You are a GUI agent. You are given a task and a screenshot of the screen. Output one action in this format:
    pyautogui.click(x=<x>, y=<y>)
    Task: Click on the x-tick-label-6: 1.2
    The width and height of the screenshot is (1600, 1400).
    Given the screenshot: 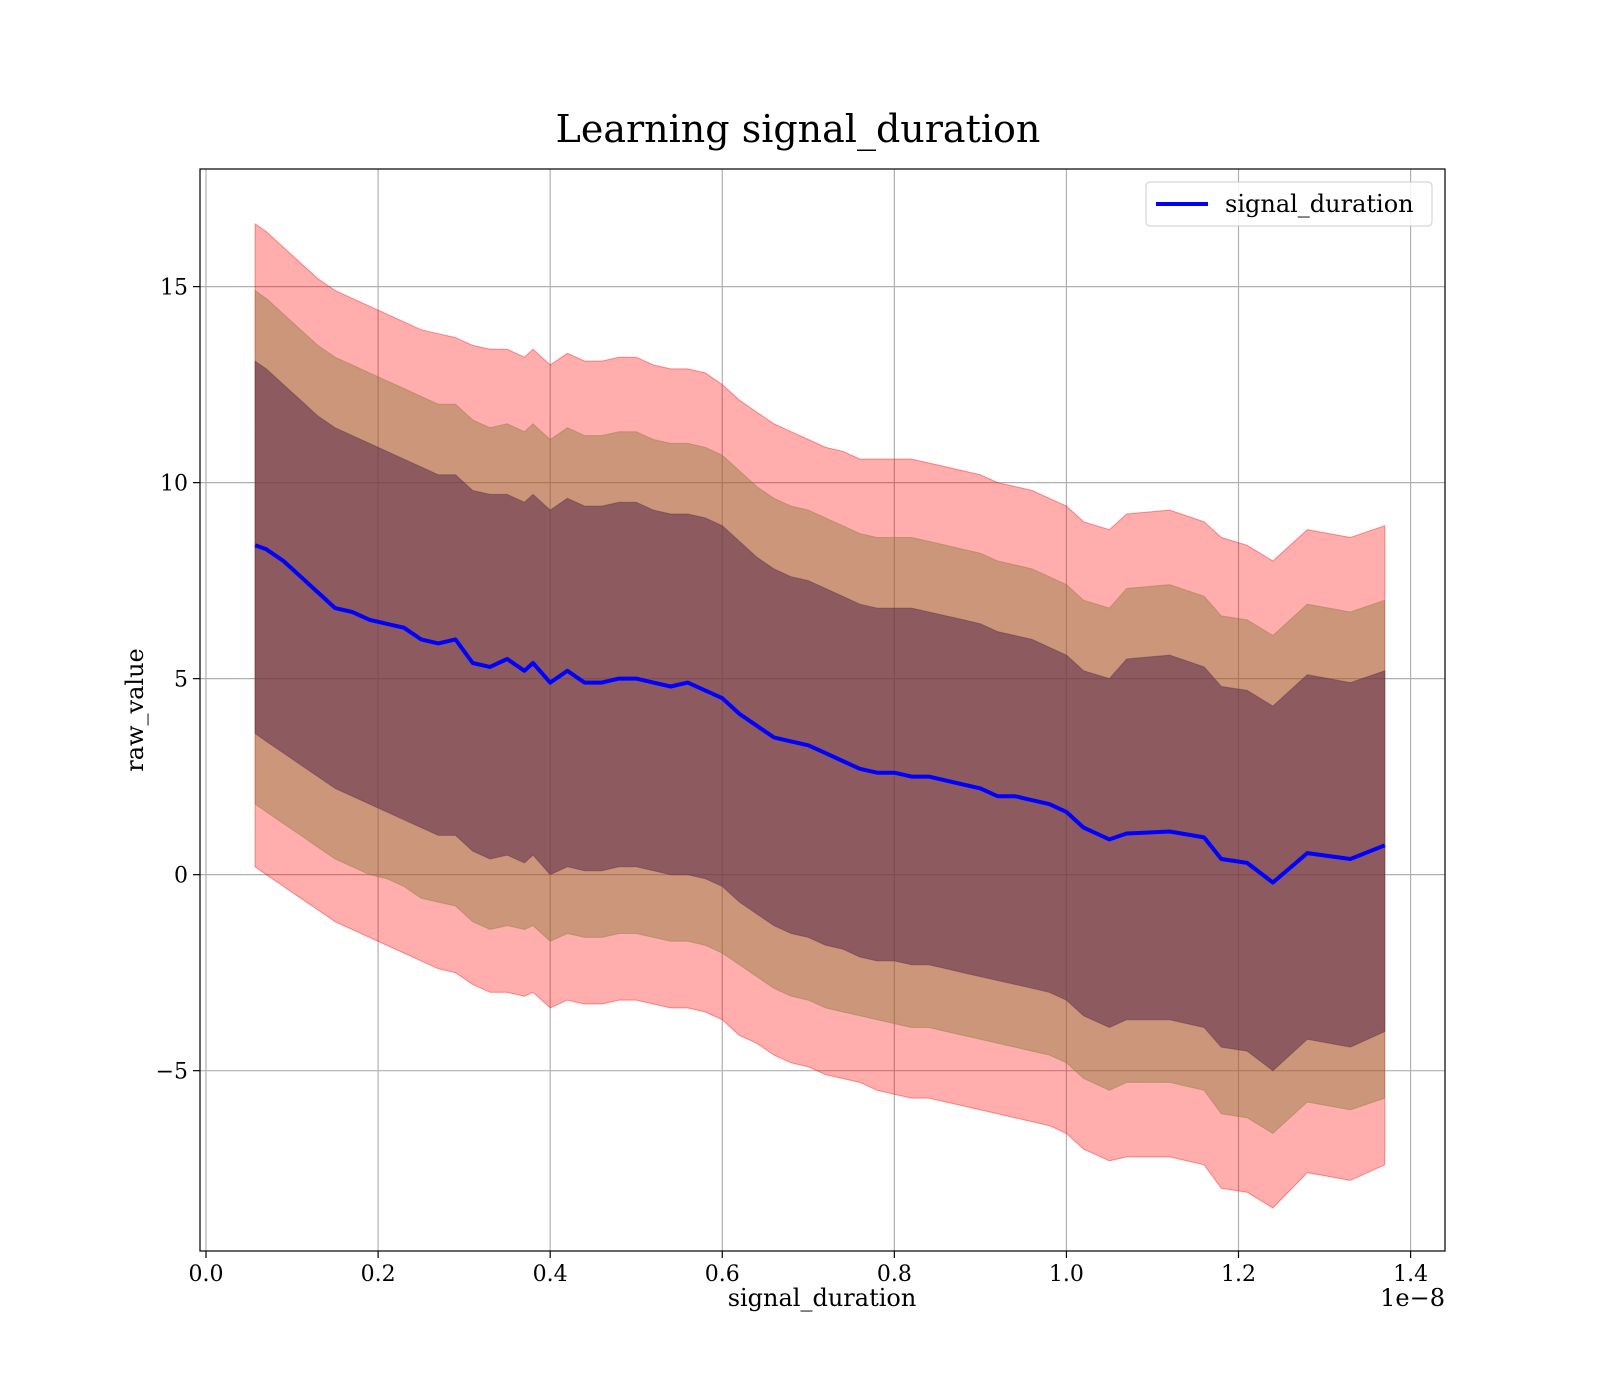 What is the action you would take?
    pyautogui.click(x=1238, y=1274)
    